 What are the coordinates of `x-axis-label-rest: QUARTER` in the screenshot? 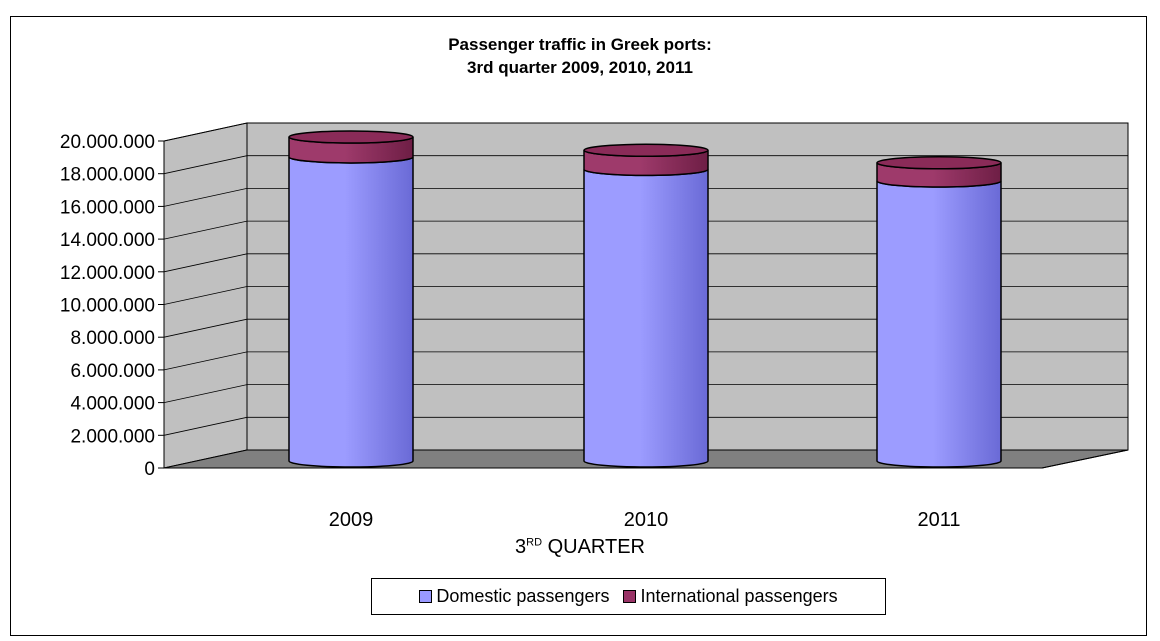 It's located at (593, 547).